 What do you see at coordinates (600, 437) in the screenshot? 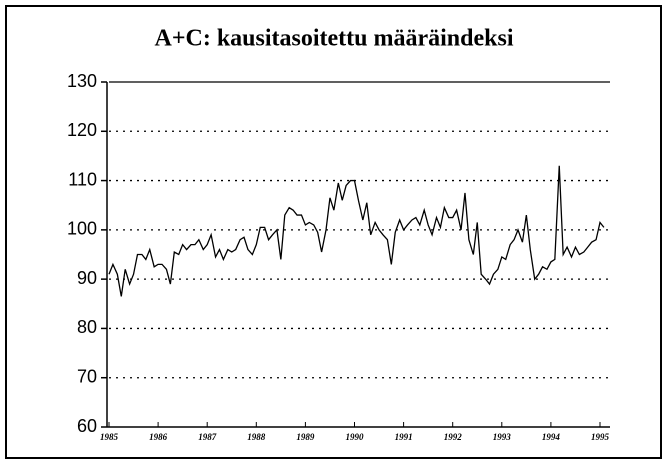
I see `x-tick-label: 1995` at bounding box center [600, 437].